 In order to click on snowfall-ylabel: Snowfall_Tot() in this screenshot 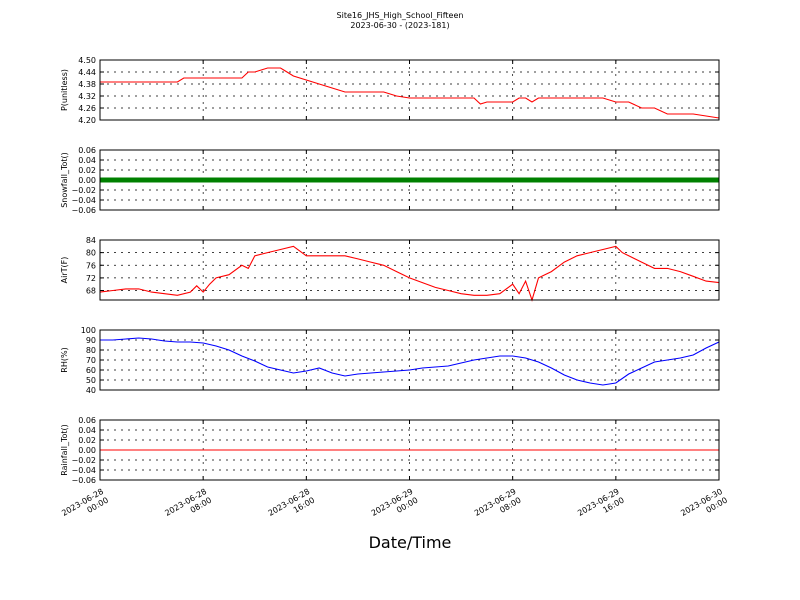, I will do `click(64, 180)`.